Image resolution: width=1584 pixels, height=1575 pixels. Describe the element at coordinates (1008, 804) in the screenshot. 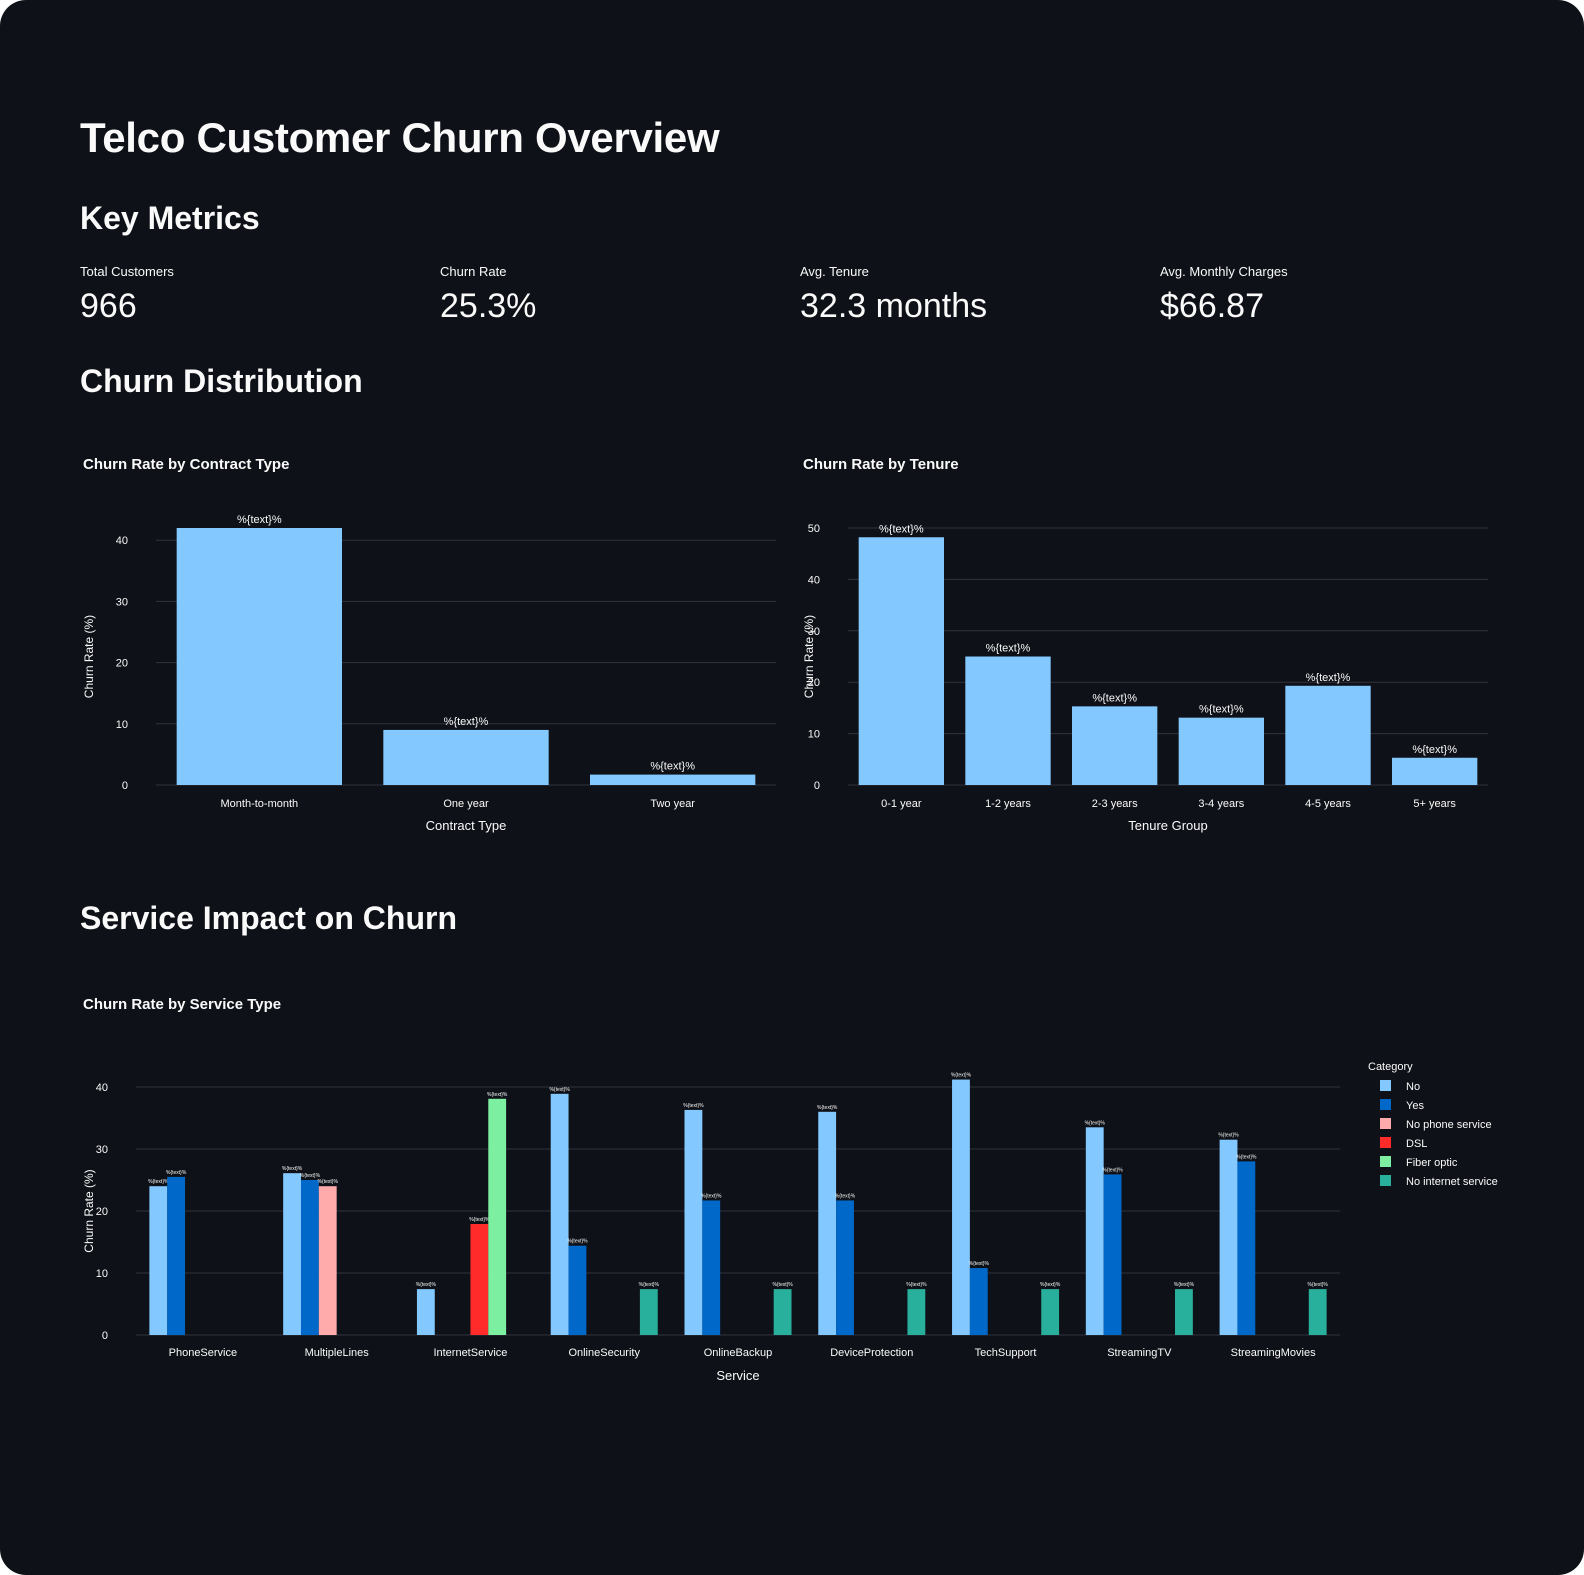

I see `x-tick-label: 1-2 years` at that location.